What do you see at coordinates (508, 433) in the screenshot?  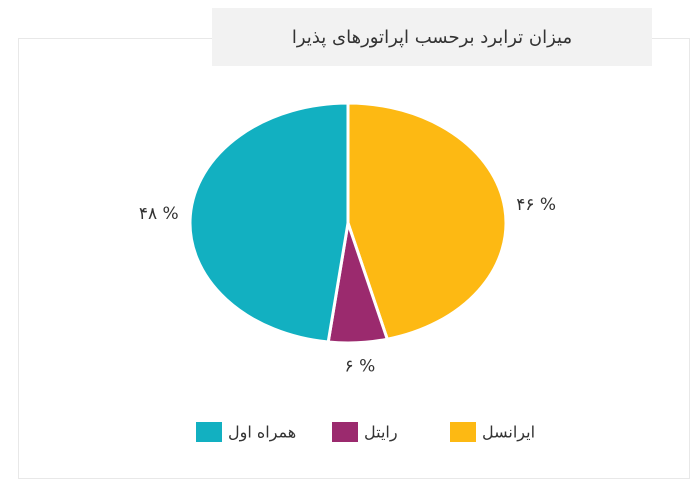 I see `legend-label: ایرانسل` at bounding box center [508, 433].